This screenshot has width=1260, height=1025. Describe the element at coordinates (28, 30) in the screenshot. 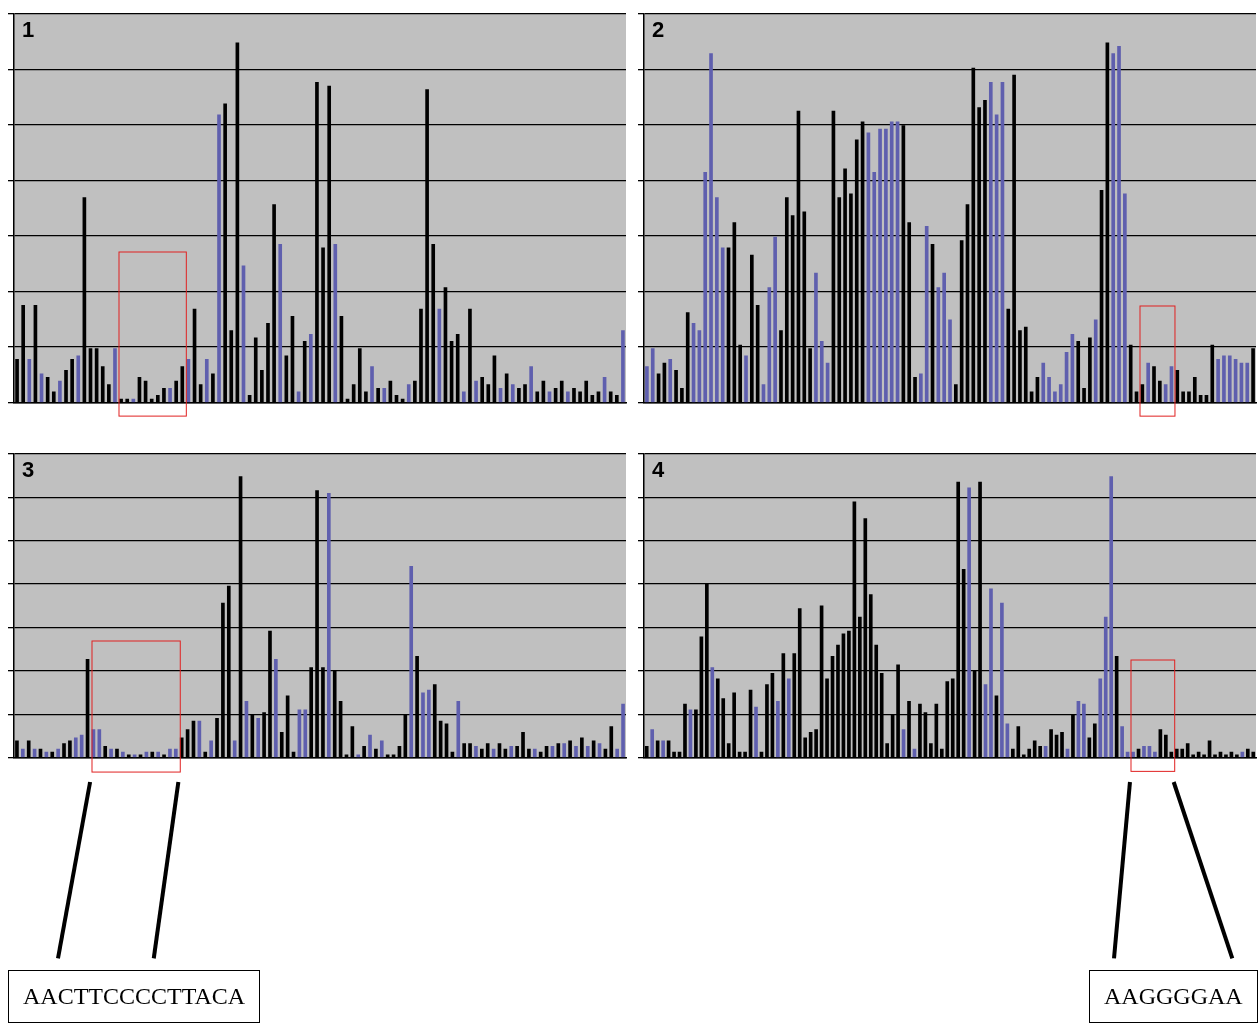

I see `chart-title: 1` at that location.